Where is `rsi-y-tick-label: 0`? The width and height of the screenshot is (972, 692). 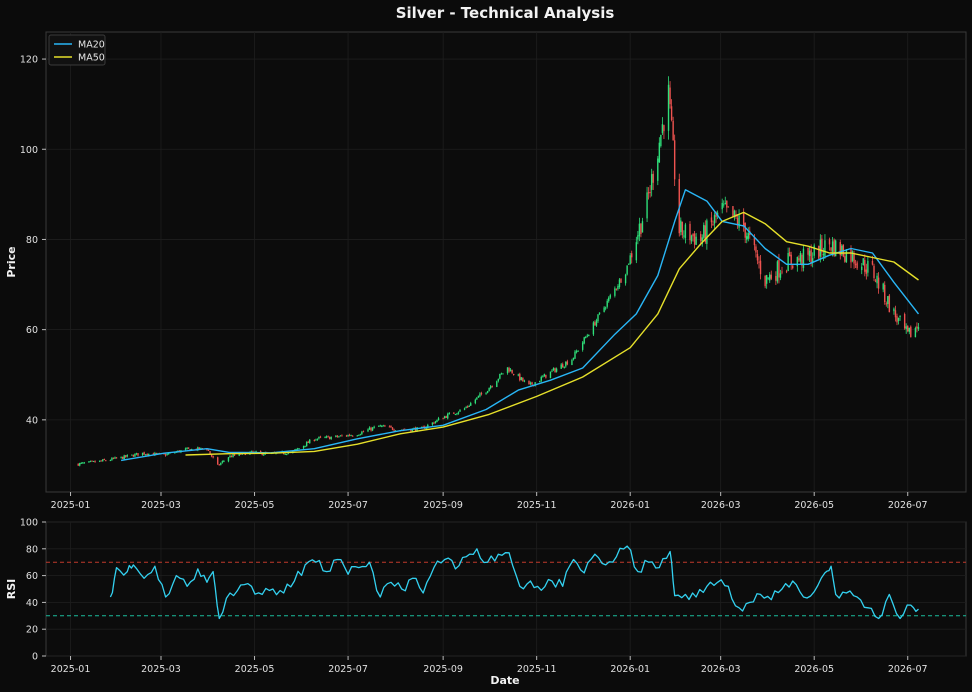 rsi-y-tick-label: 0 is located at coordinates (35, 657).